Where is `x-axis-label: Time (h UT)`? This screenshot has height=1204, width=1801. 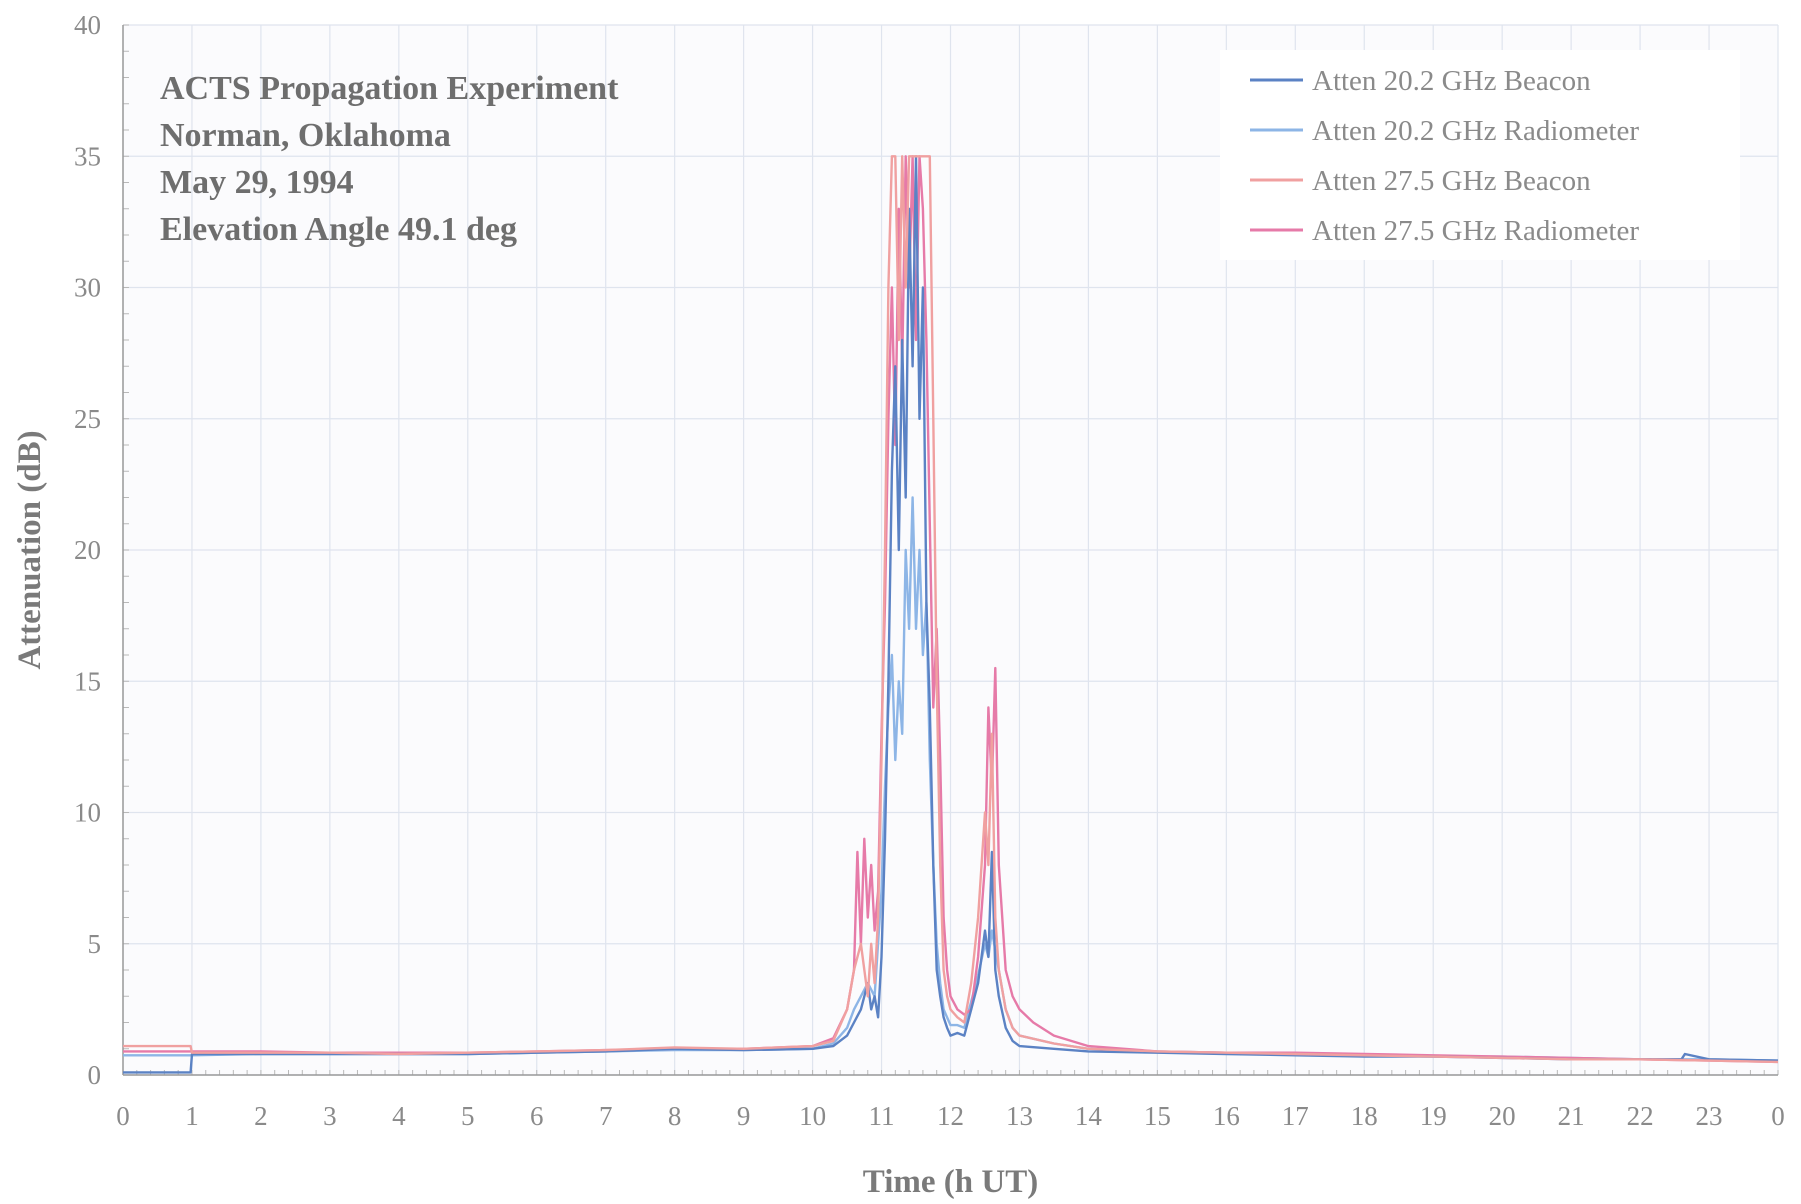 x-axis-label: Time (h UT) is located at coordinates (950, 1181).